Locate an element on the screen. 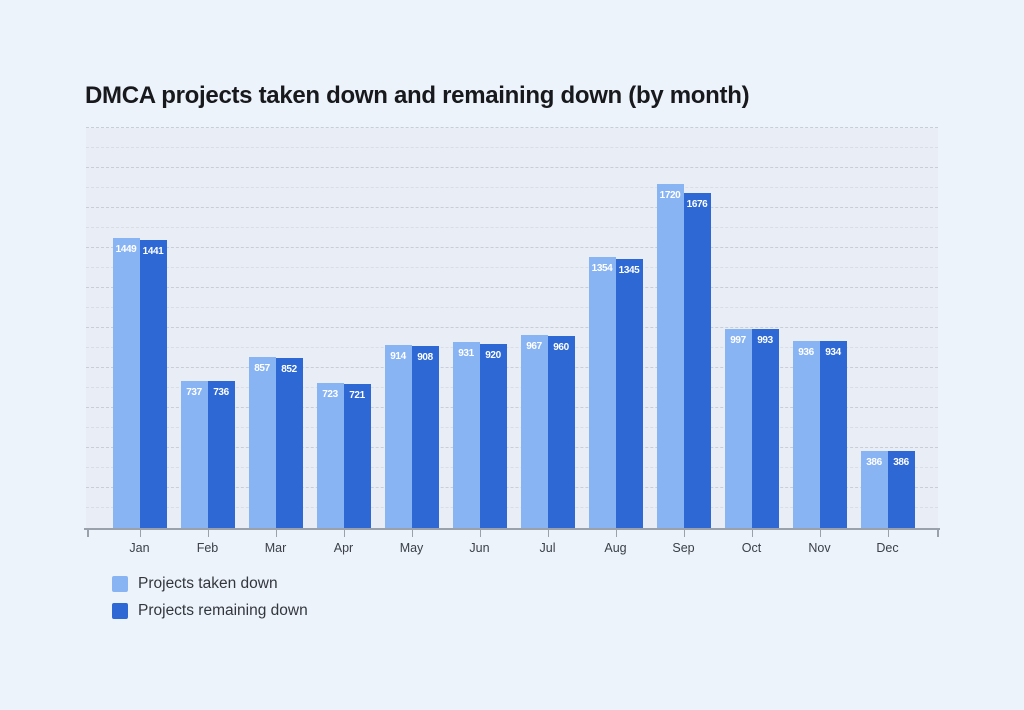 The image size is (1024, 710). bar-value-label: 737 is located at coordinates (194, 392).